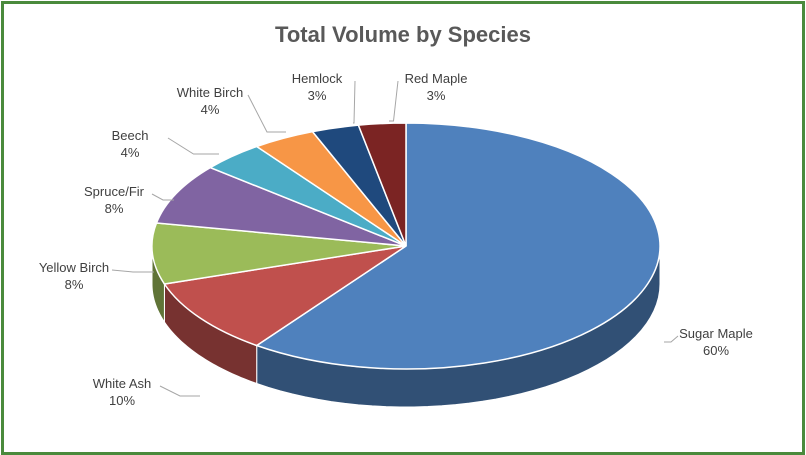  Describe the element at coordinates (394, 101) in the screenshot. I see `leader-line-red-maple` at that location.